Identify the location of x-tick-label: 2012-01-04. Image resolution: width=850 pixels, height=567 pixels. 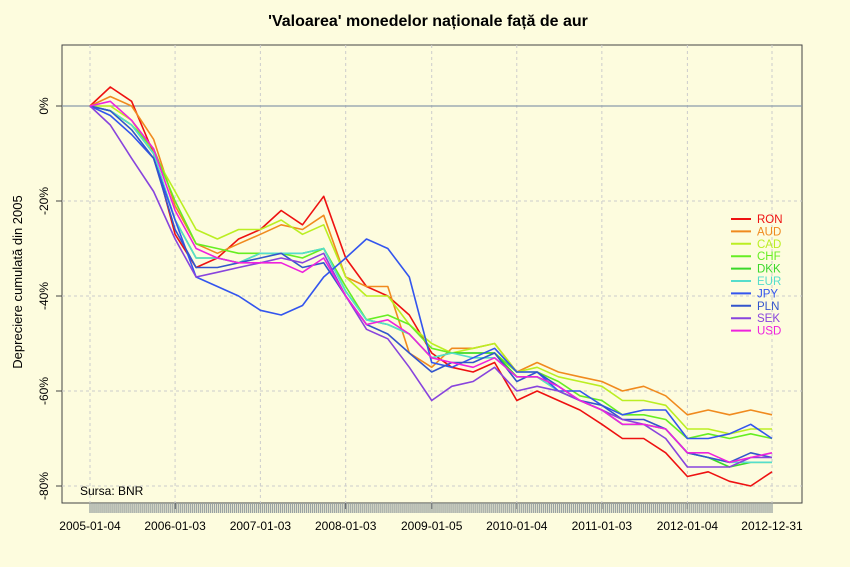
(688, 526).